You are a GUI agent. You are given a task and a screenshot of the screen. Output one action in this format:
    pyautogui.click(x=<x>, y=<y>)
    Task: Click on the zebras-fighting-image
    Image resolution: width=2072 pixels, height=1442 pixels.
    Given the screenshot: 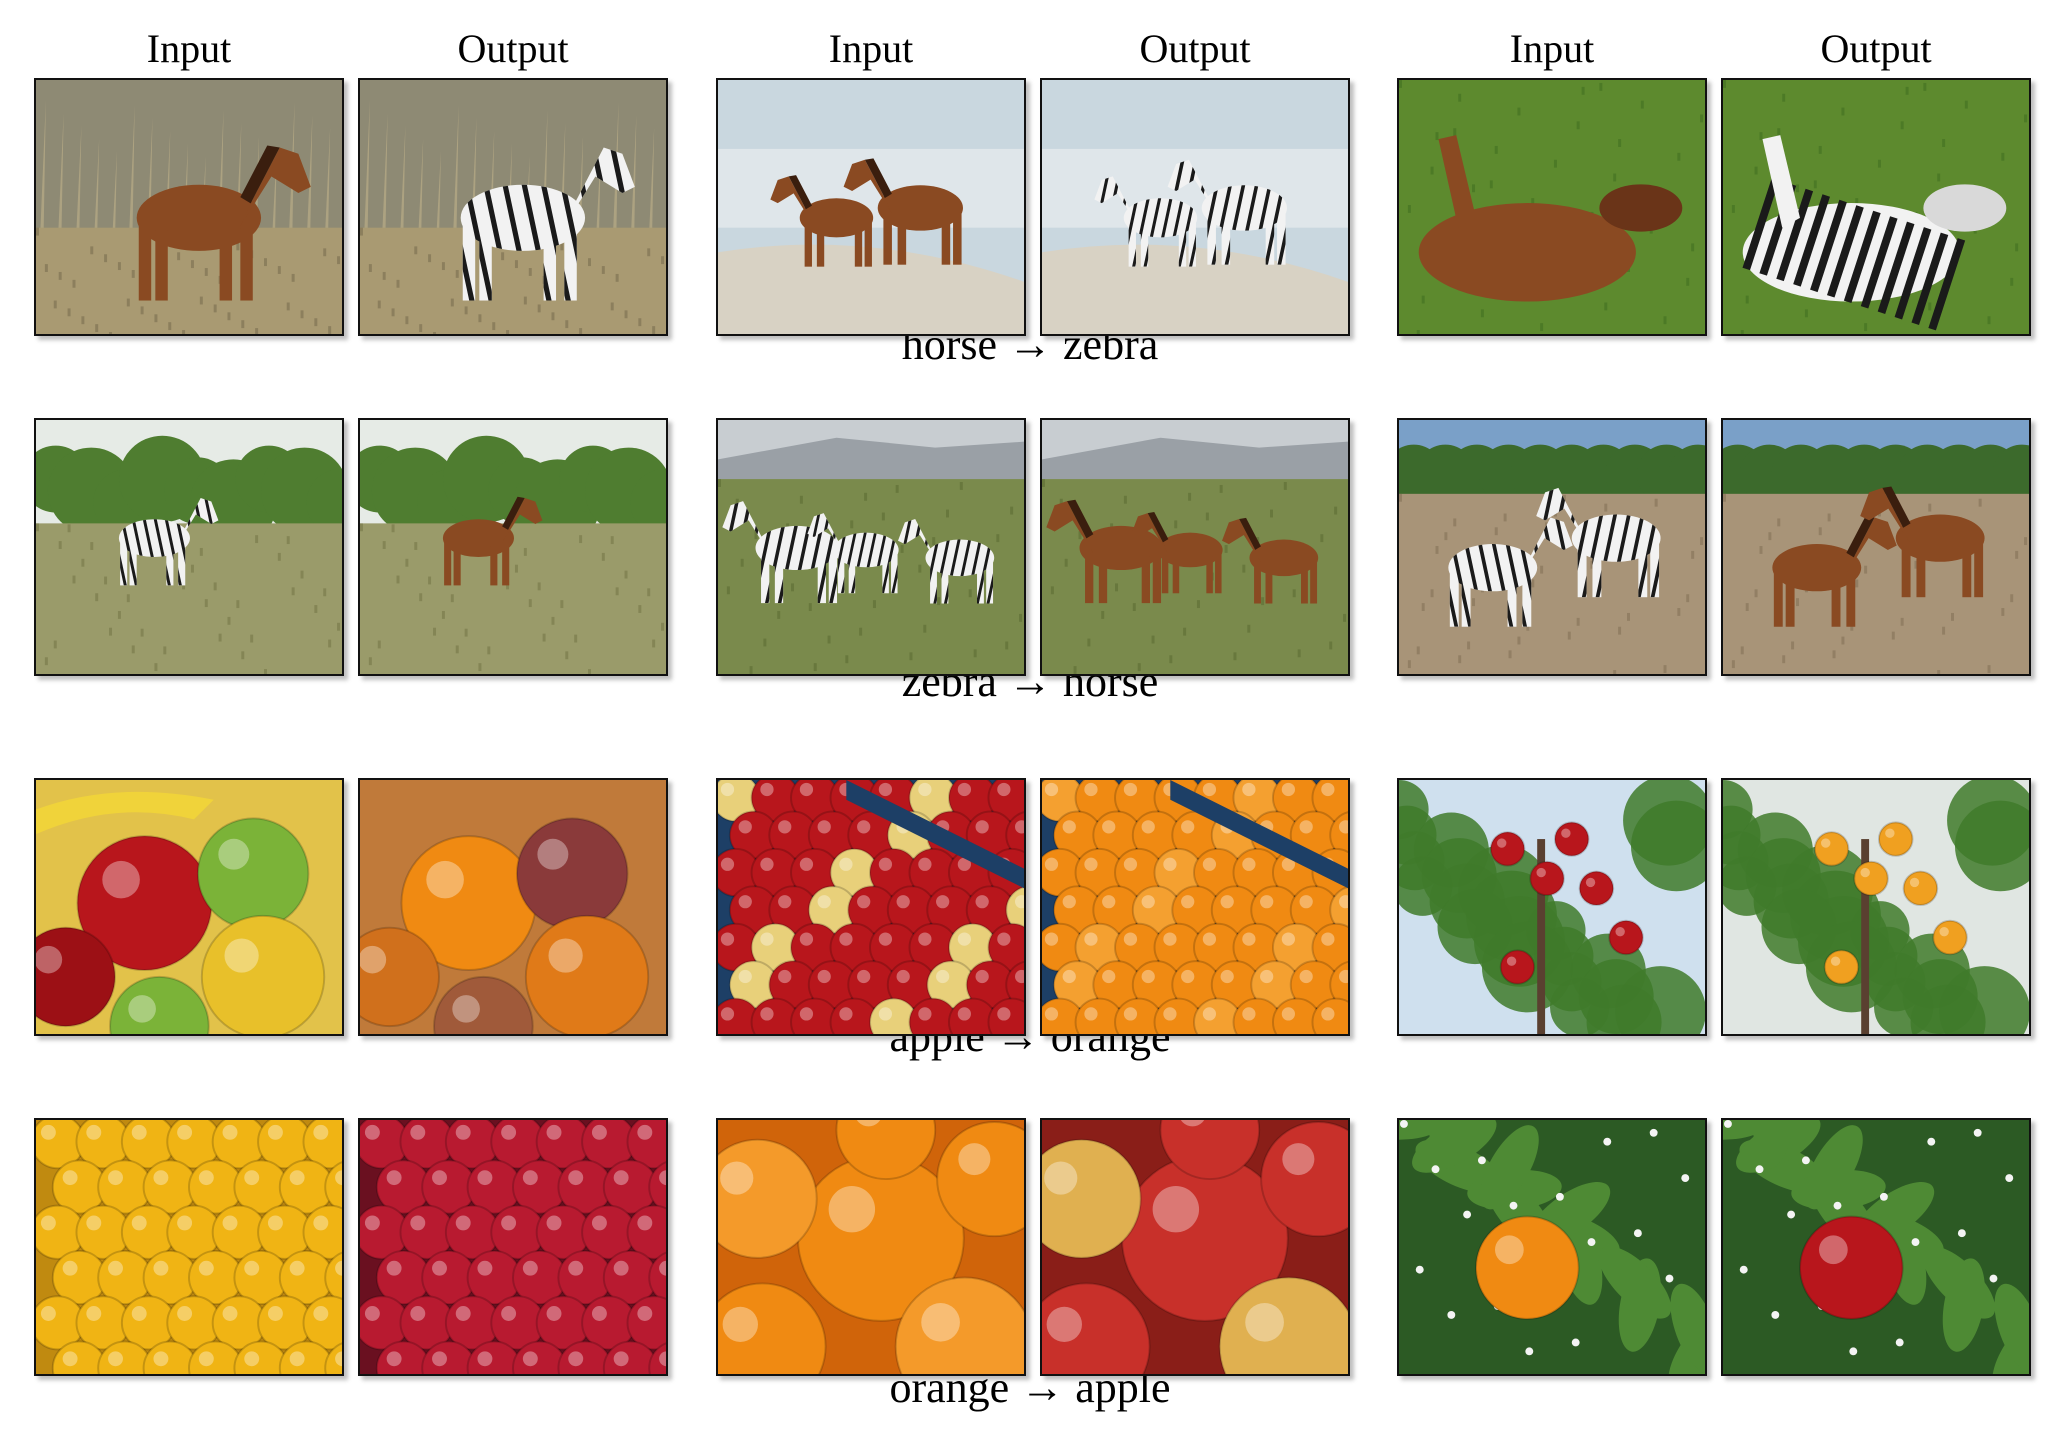 What is the action you would take?
    pyautogui.click(x=1552, y=547)
    